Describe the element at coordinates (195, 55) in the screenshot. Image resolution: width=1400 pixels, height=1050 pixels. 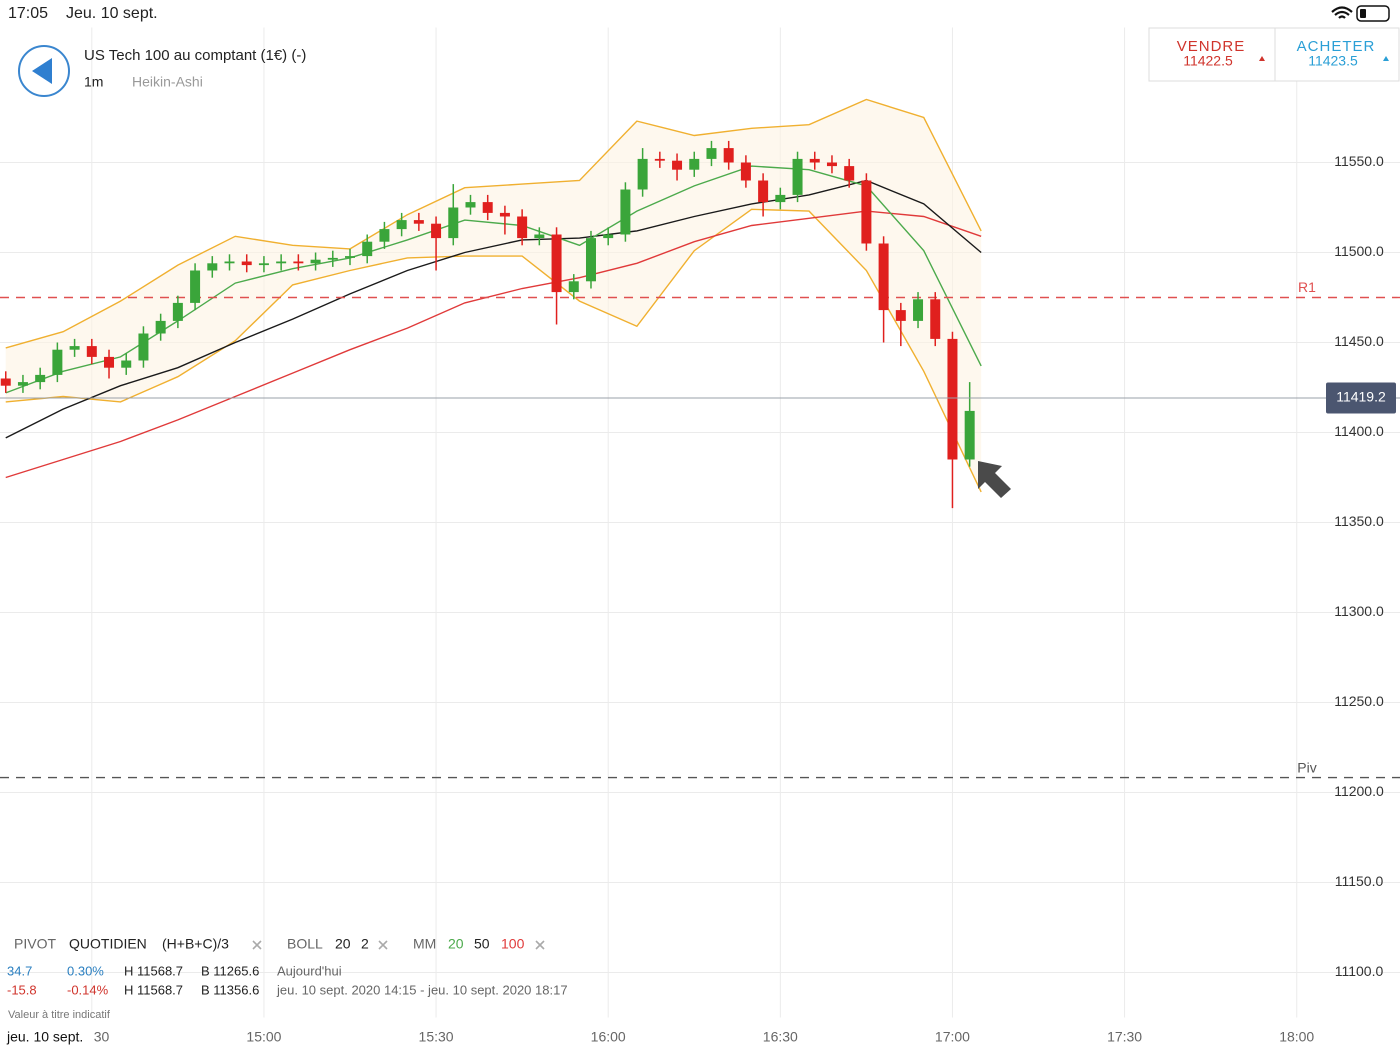
I see `instrument-title: US Tech 100 au comptant (1€) (-)` at that location.